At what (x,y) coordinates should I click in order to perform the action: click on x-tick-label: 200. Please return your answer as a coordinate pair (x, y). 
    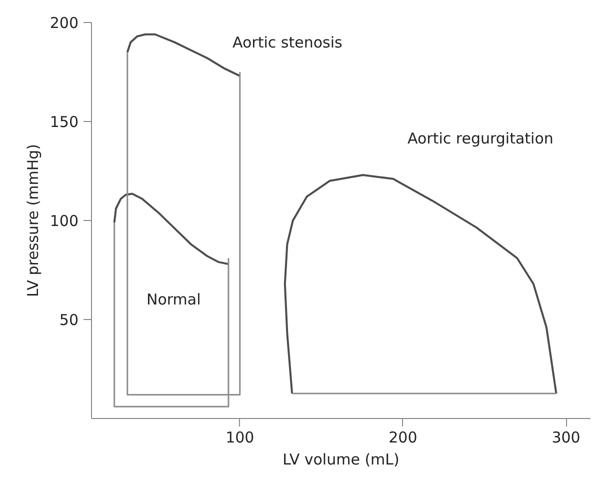
    Looking at the image, I should click on (403, 437).